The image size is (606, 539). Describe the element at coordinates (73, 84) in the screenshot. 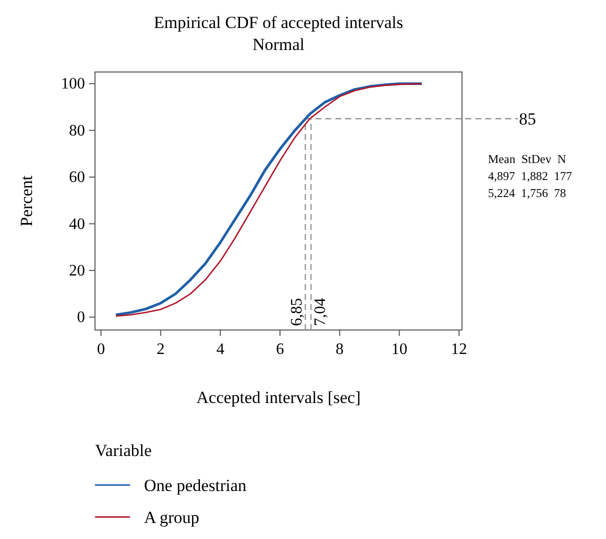

I see `y-tick-label: 100` at that location.